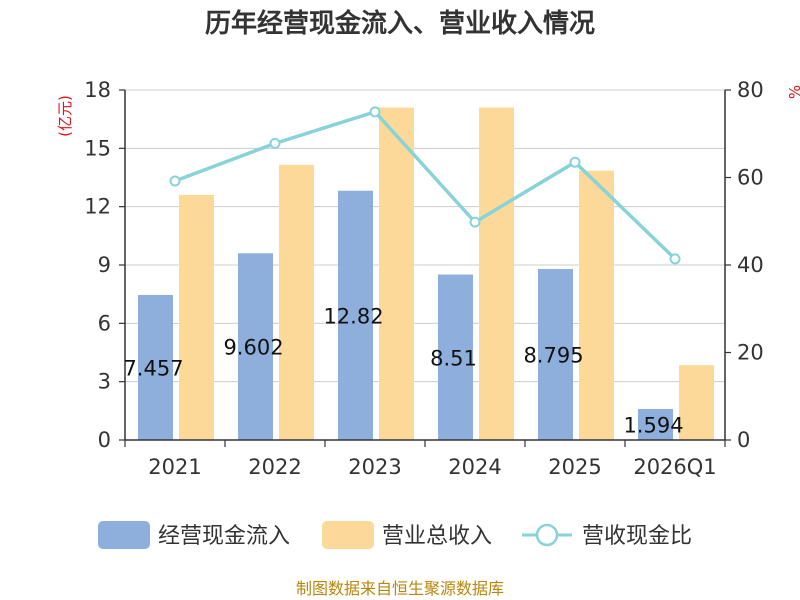 The image size is (800, 600). What do you see at coordinates (674, 467) in the screenshot?
I see `x-tick-label: 2026Q1` at bounding box center [674, 467].